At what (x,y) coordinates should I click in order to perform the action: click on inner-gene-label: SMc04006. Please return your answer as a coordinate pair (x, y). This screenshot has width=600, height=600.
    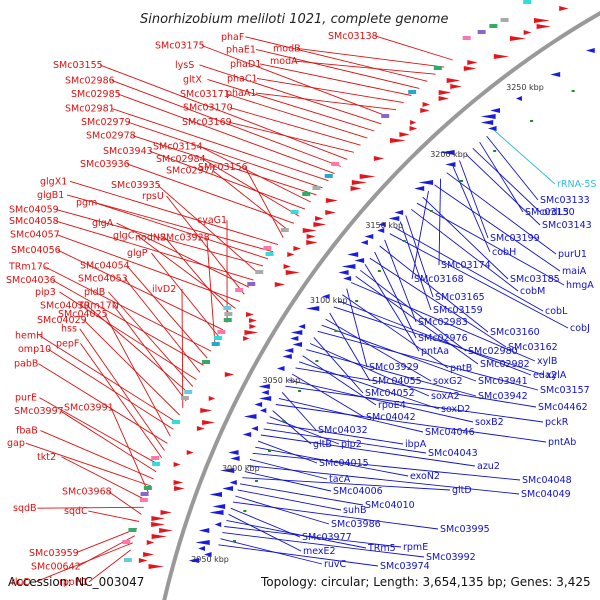
    Looking at the image, I should click on (358, 491).